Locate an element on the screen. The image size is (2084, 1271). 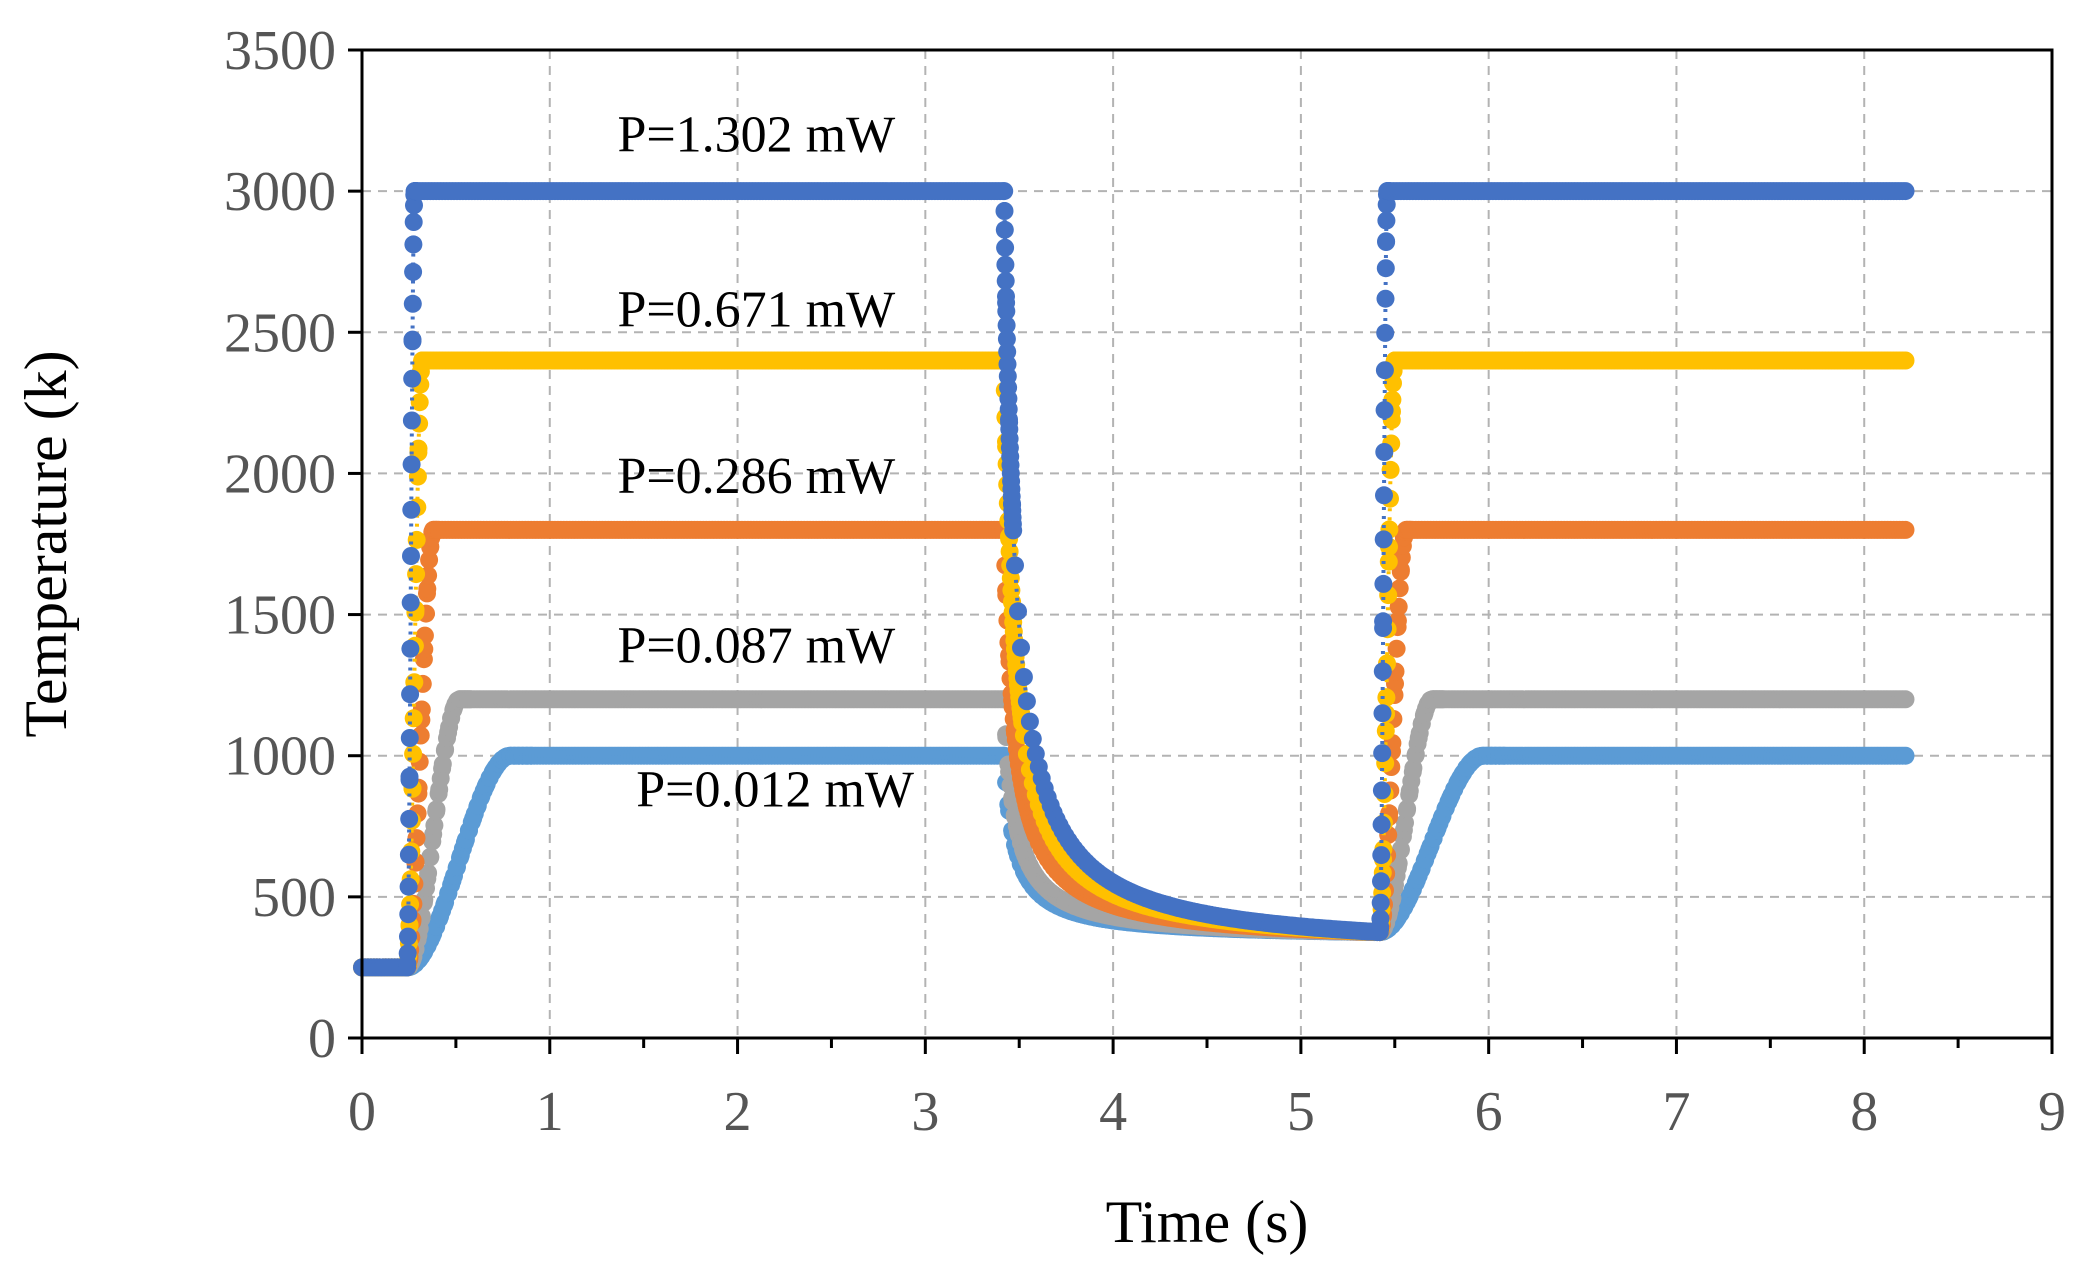
series-0.012-mW is located at coordinates (1134, 861).